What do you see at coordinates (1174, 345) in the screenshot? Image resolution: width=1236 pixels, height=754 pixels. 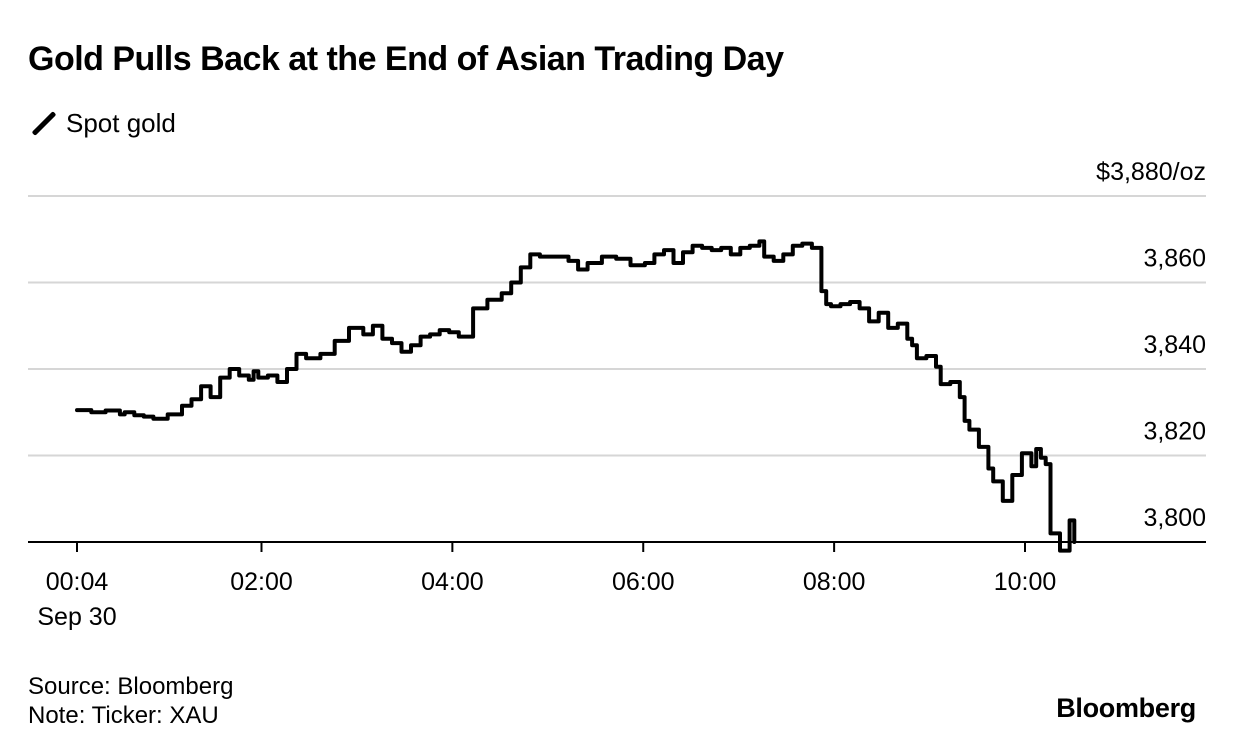 I see `y-tick-label-3840: 3,840` at bounding box center [1174, 345].